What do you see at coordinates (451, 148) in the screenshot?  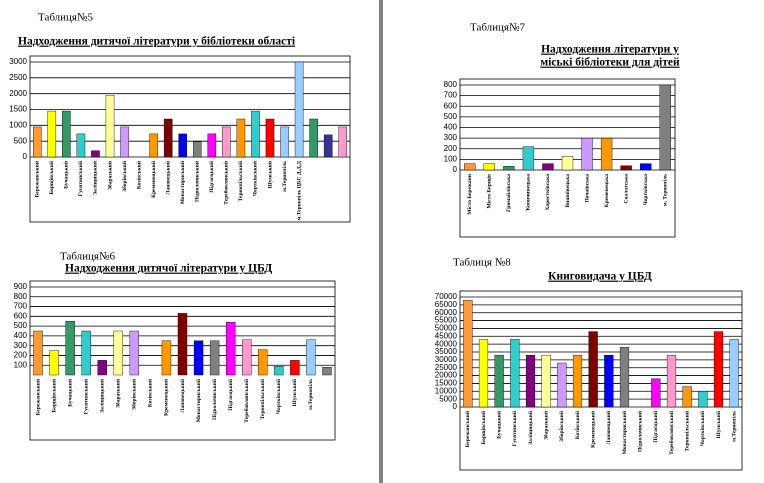 I see `y-tick-label: 200` at bounding box center [451, 148].